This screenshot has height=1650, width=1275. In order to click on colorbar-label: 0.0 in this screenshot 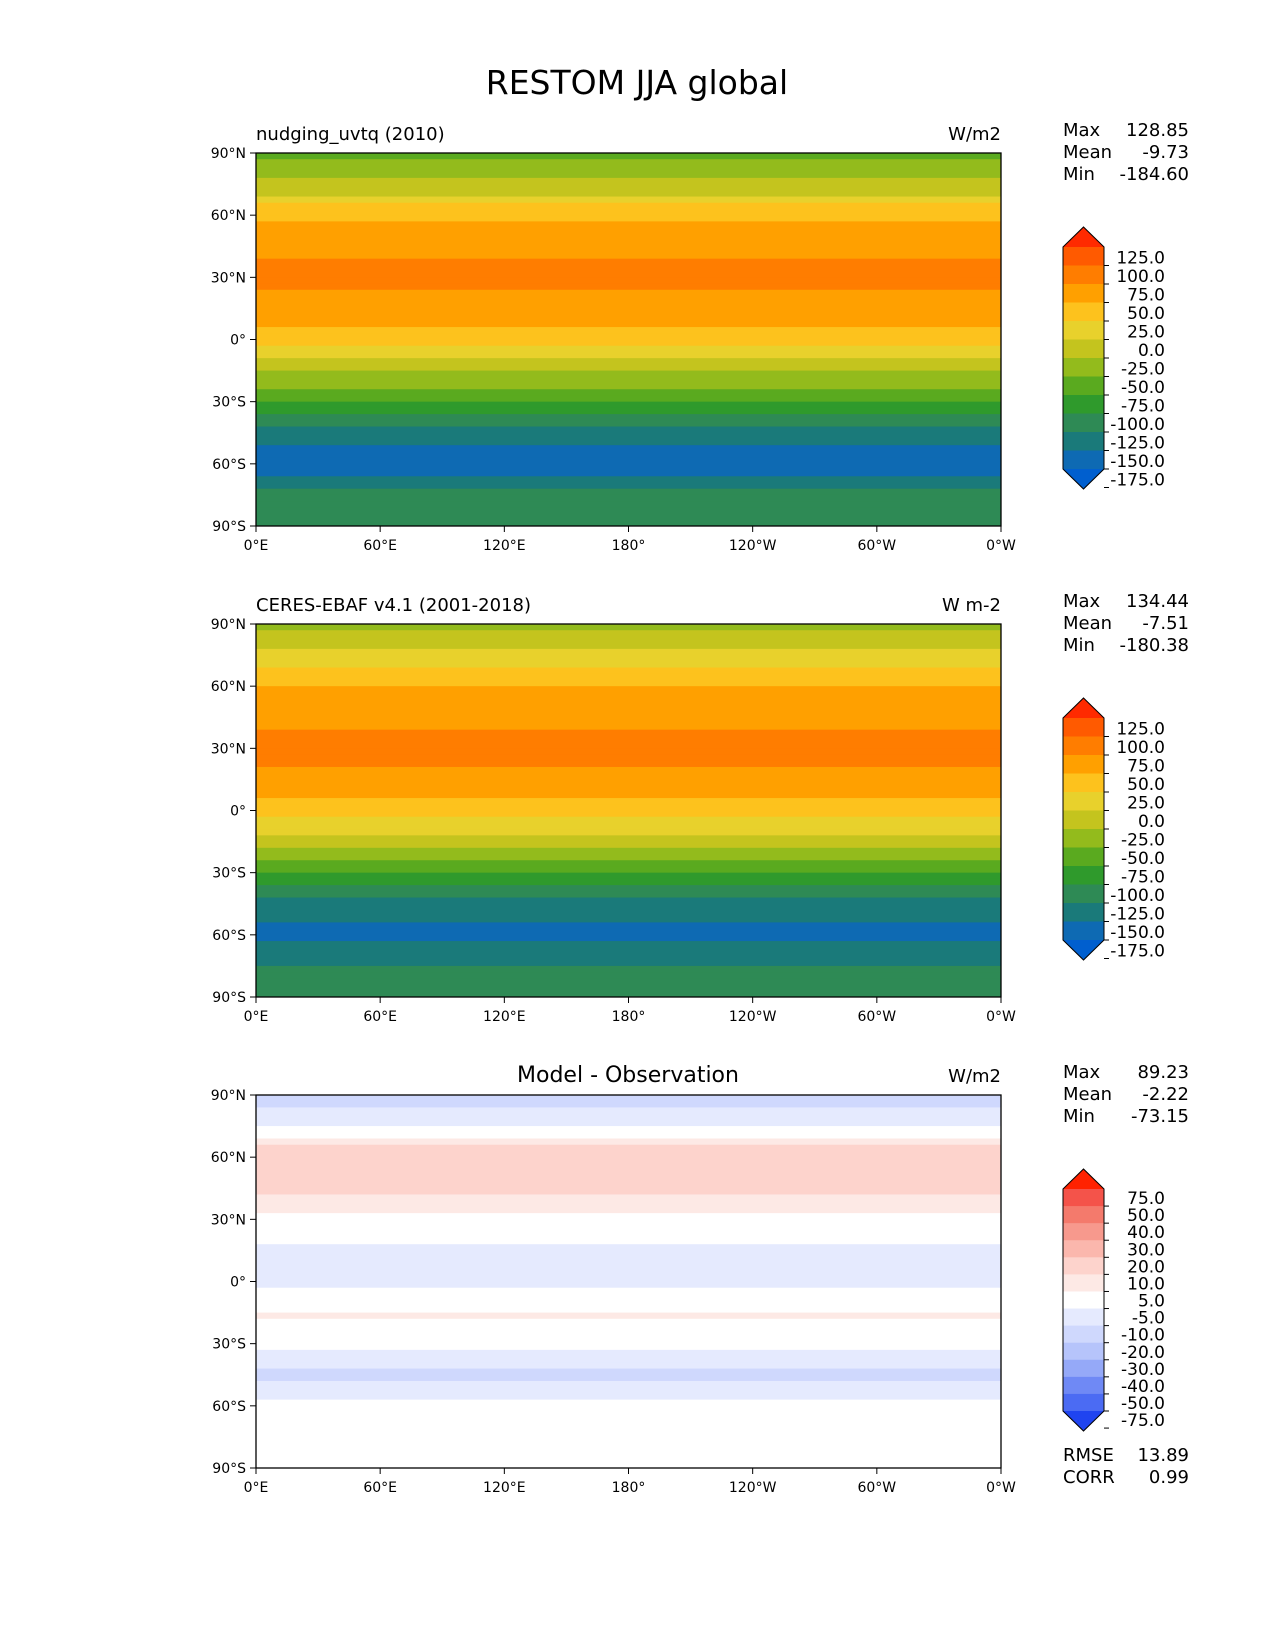, I will do `click(1151, 351)`.